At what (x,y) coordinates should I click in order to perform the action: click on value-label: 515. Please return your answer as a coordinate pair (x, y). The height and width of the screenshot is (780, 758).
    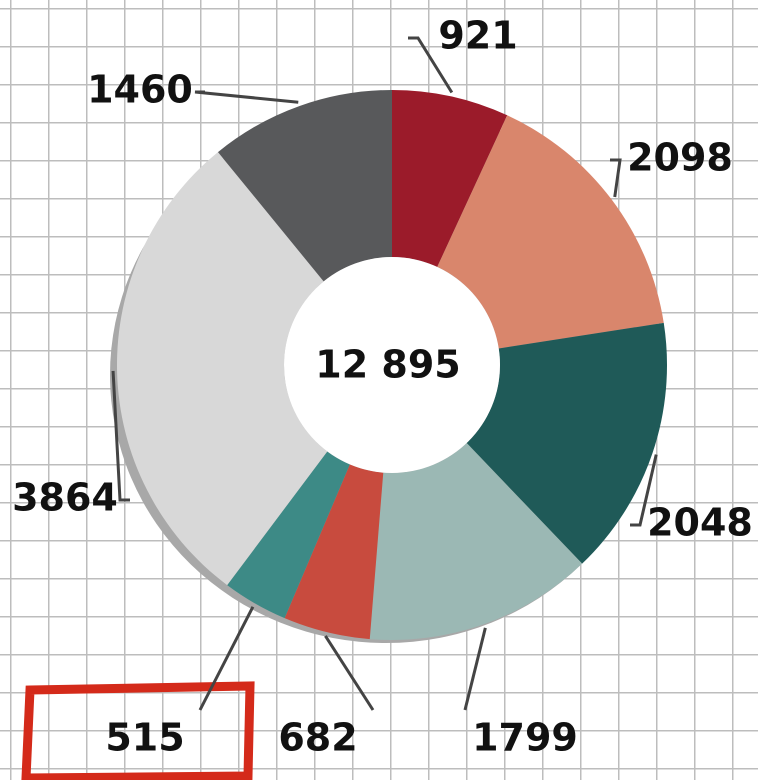
    Looking at the image, I should click on (144, 738).